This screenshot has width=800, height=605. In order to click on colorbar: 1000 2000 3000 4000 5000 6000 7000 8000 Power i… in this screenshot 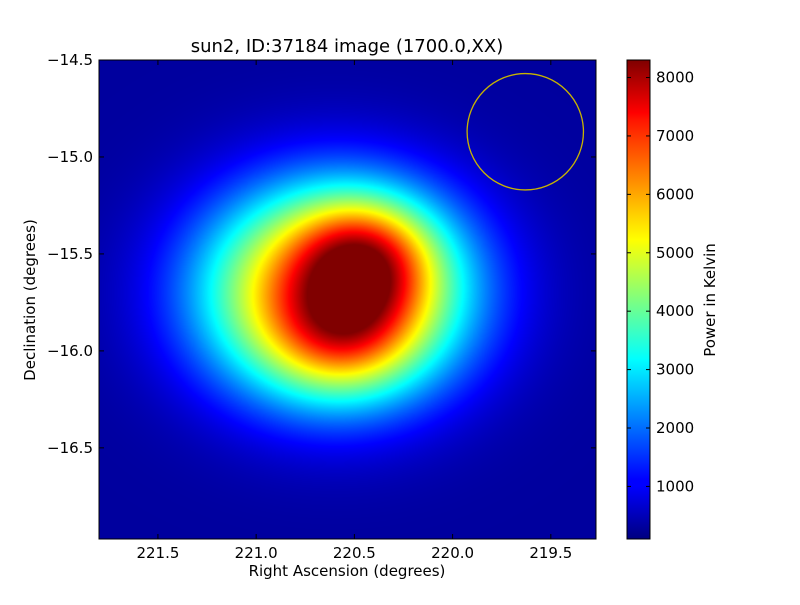, I will do `click(672, 299)`.